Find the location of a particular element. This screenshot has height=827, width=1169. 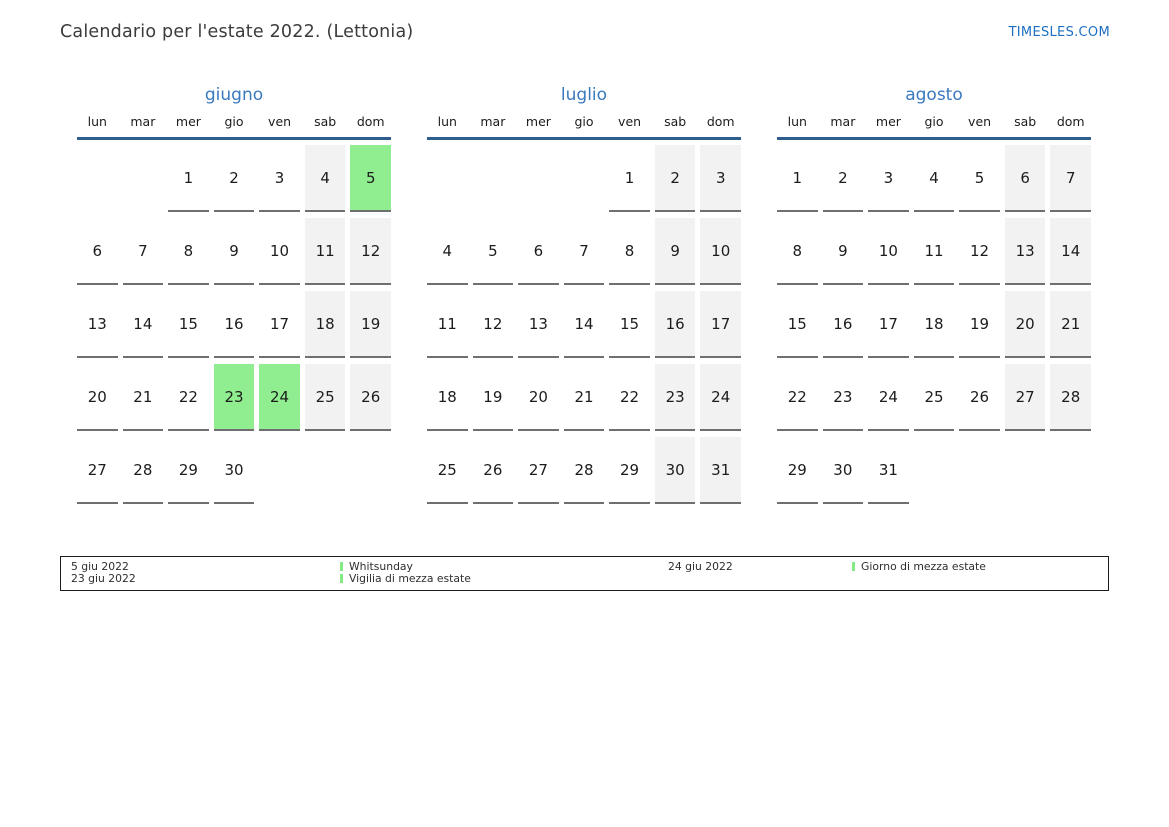

weekday-label-mer: mer is located at coordinates (888, 121).